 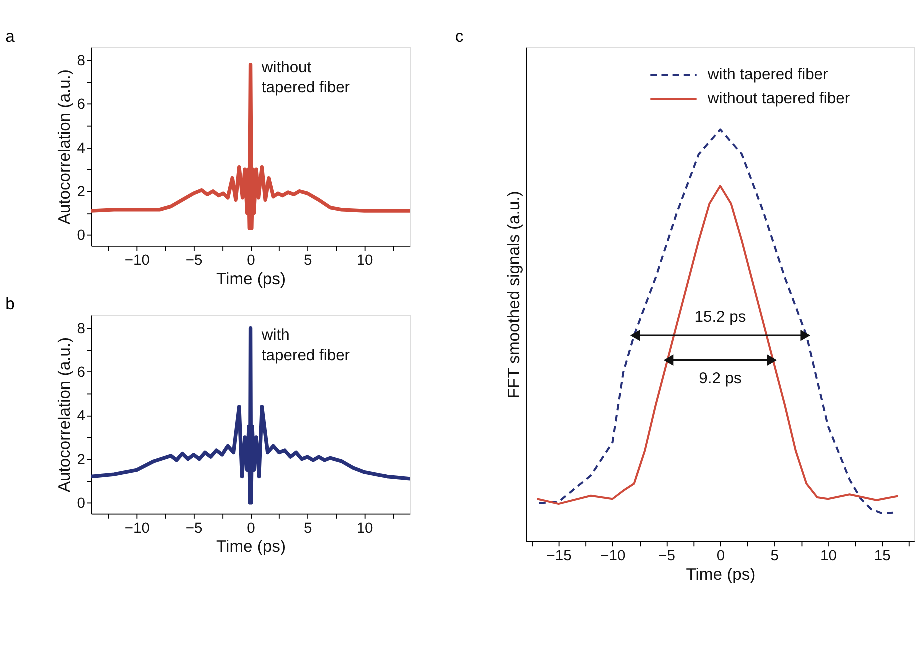 I want to click on annotation: 15.2 ps, so click(x=720, y=317).